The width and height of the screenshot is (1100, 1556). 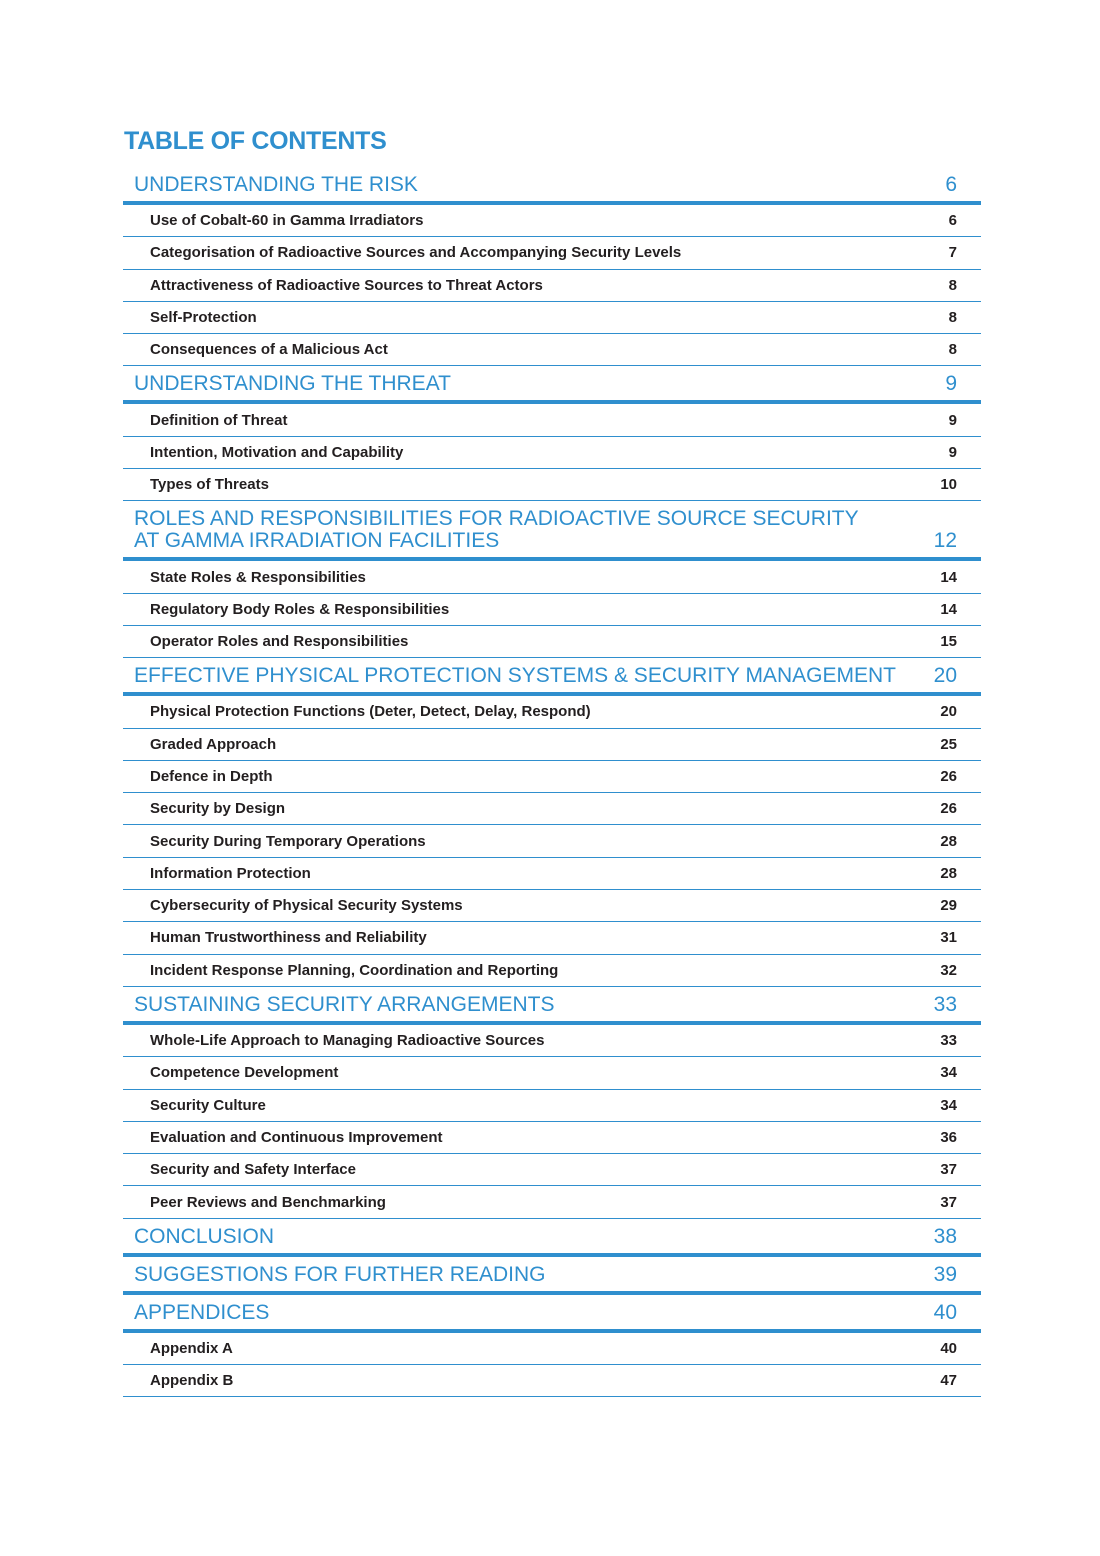 What do you see at coordinates (552, 577) in the screenshot?
I see `toc-entry: State Roles & Responsibilities 14` at bounding box center [552, 577].